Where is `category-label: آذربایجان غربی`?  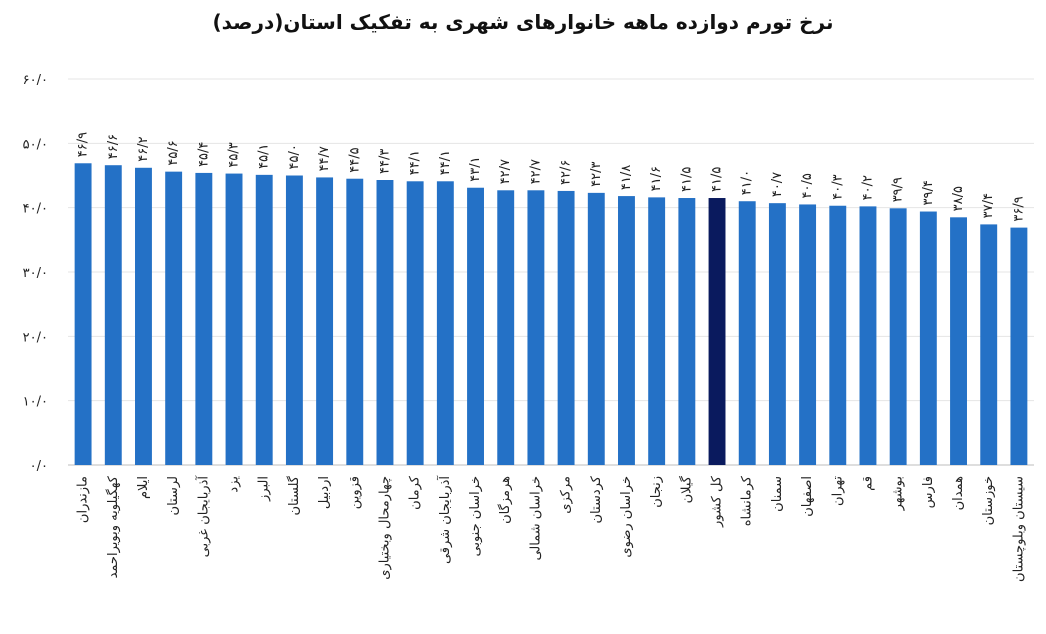
category-label: آذربایجان غربی is located at coordinates (202, 516).